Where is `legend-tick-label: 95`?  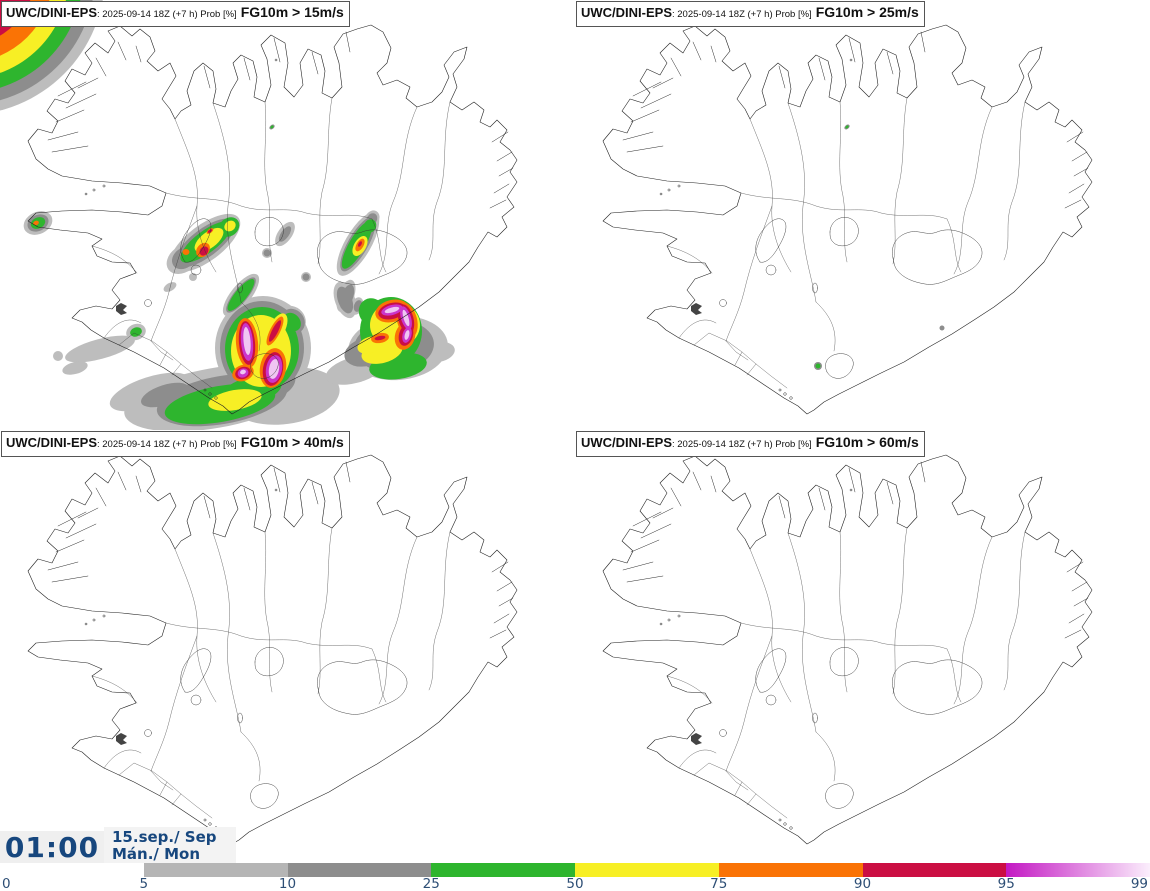 legend-tick-label: 95 is located at coordinates (1006, 883).